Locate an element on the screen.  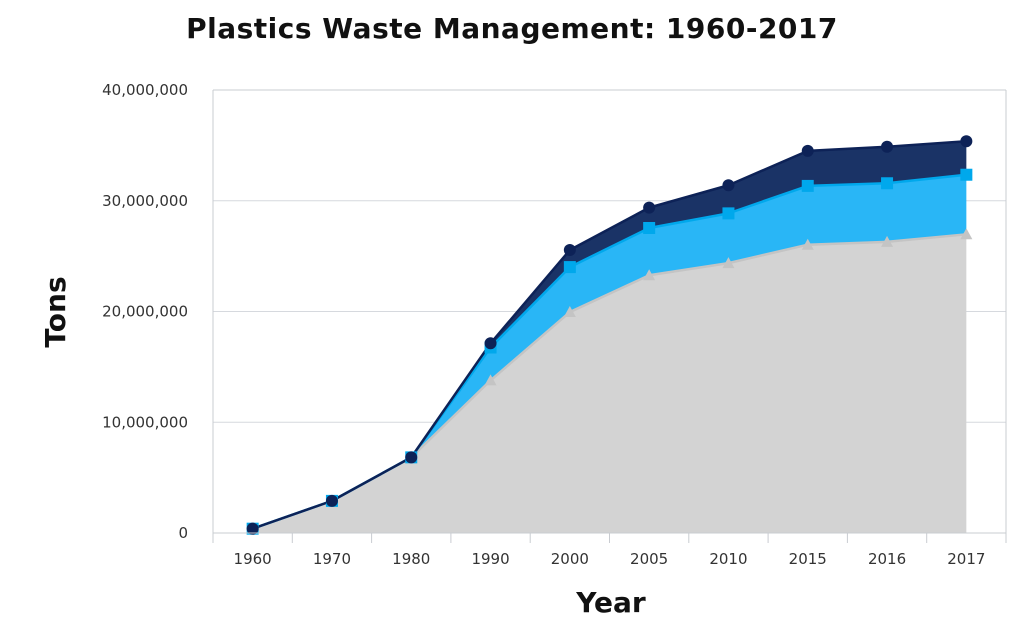
x-tick-label: 1980 is located at coordinates (411, 559).